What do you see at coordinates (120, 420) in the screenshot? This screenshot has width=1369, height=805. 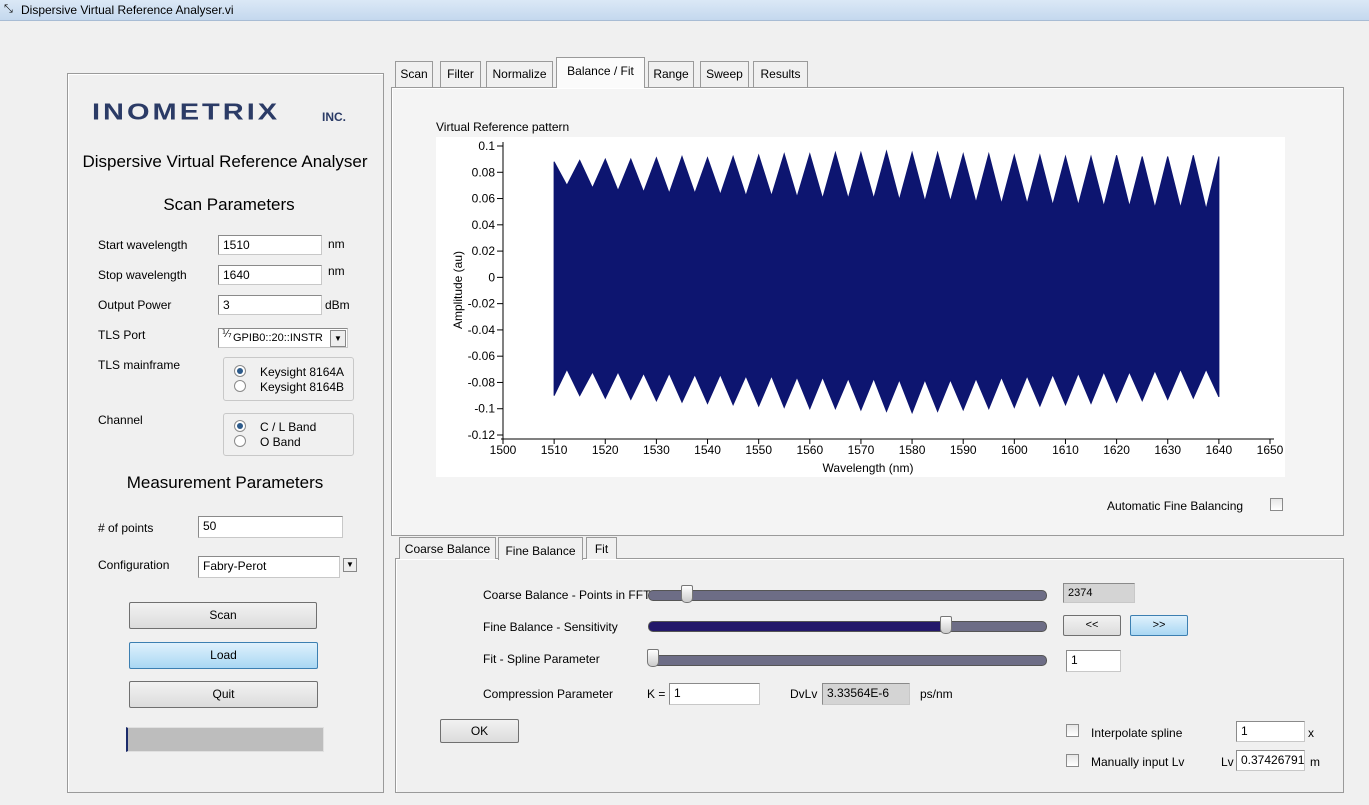 I see `field-label: Channel` at bounding box center [120, 420].